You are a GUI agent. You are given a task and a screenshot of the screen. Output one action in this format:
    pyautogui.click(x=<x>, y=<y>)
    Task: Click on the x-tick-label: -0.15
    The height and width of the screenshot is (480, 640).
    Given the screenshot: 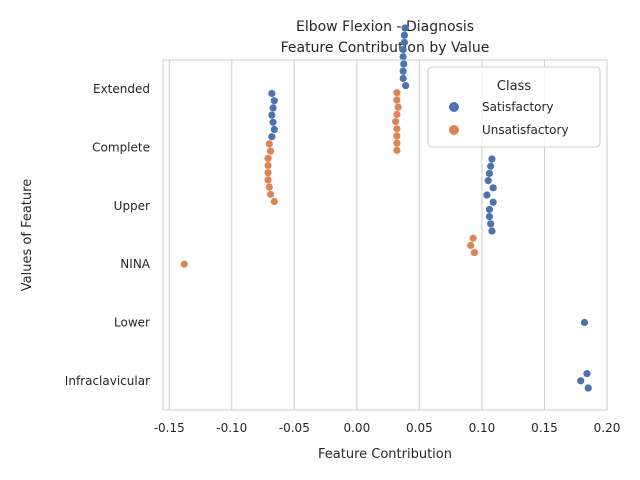 What is the action you would take?
    pyautogui.click(x=169, y=428)
    